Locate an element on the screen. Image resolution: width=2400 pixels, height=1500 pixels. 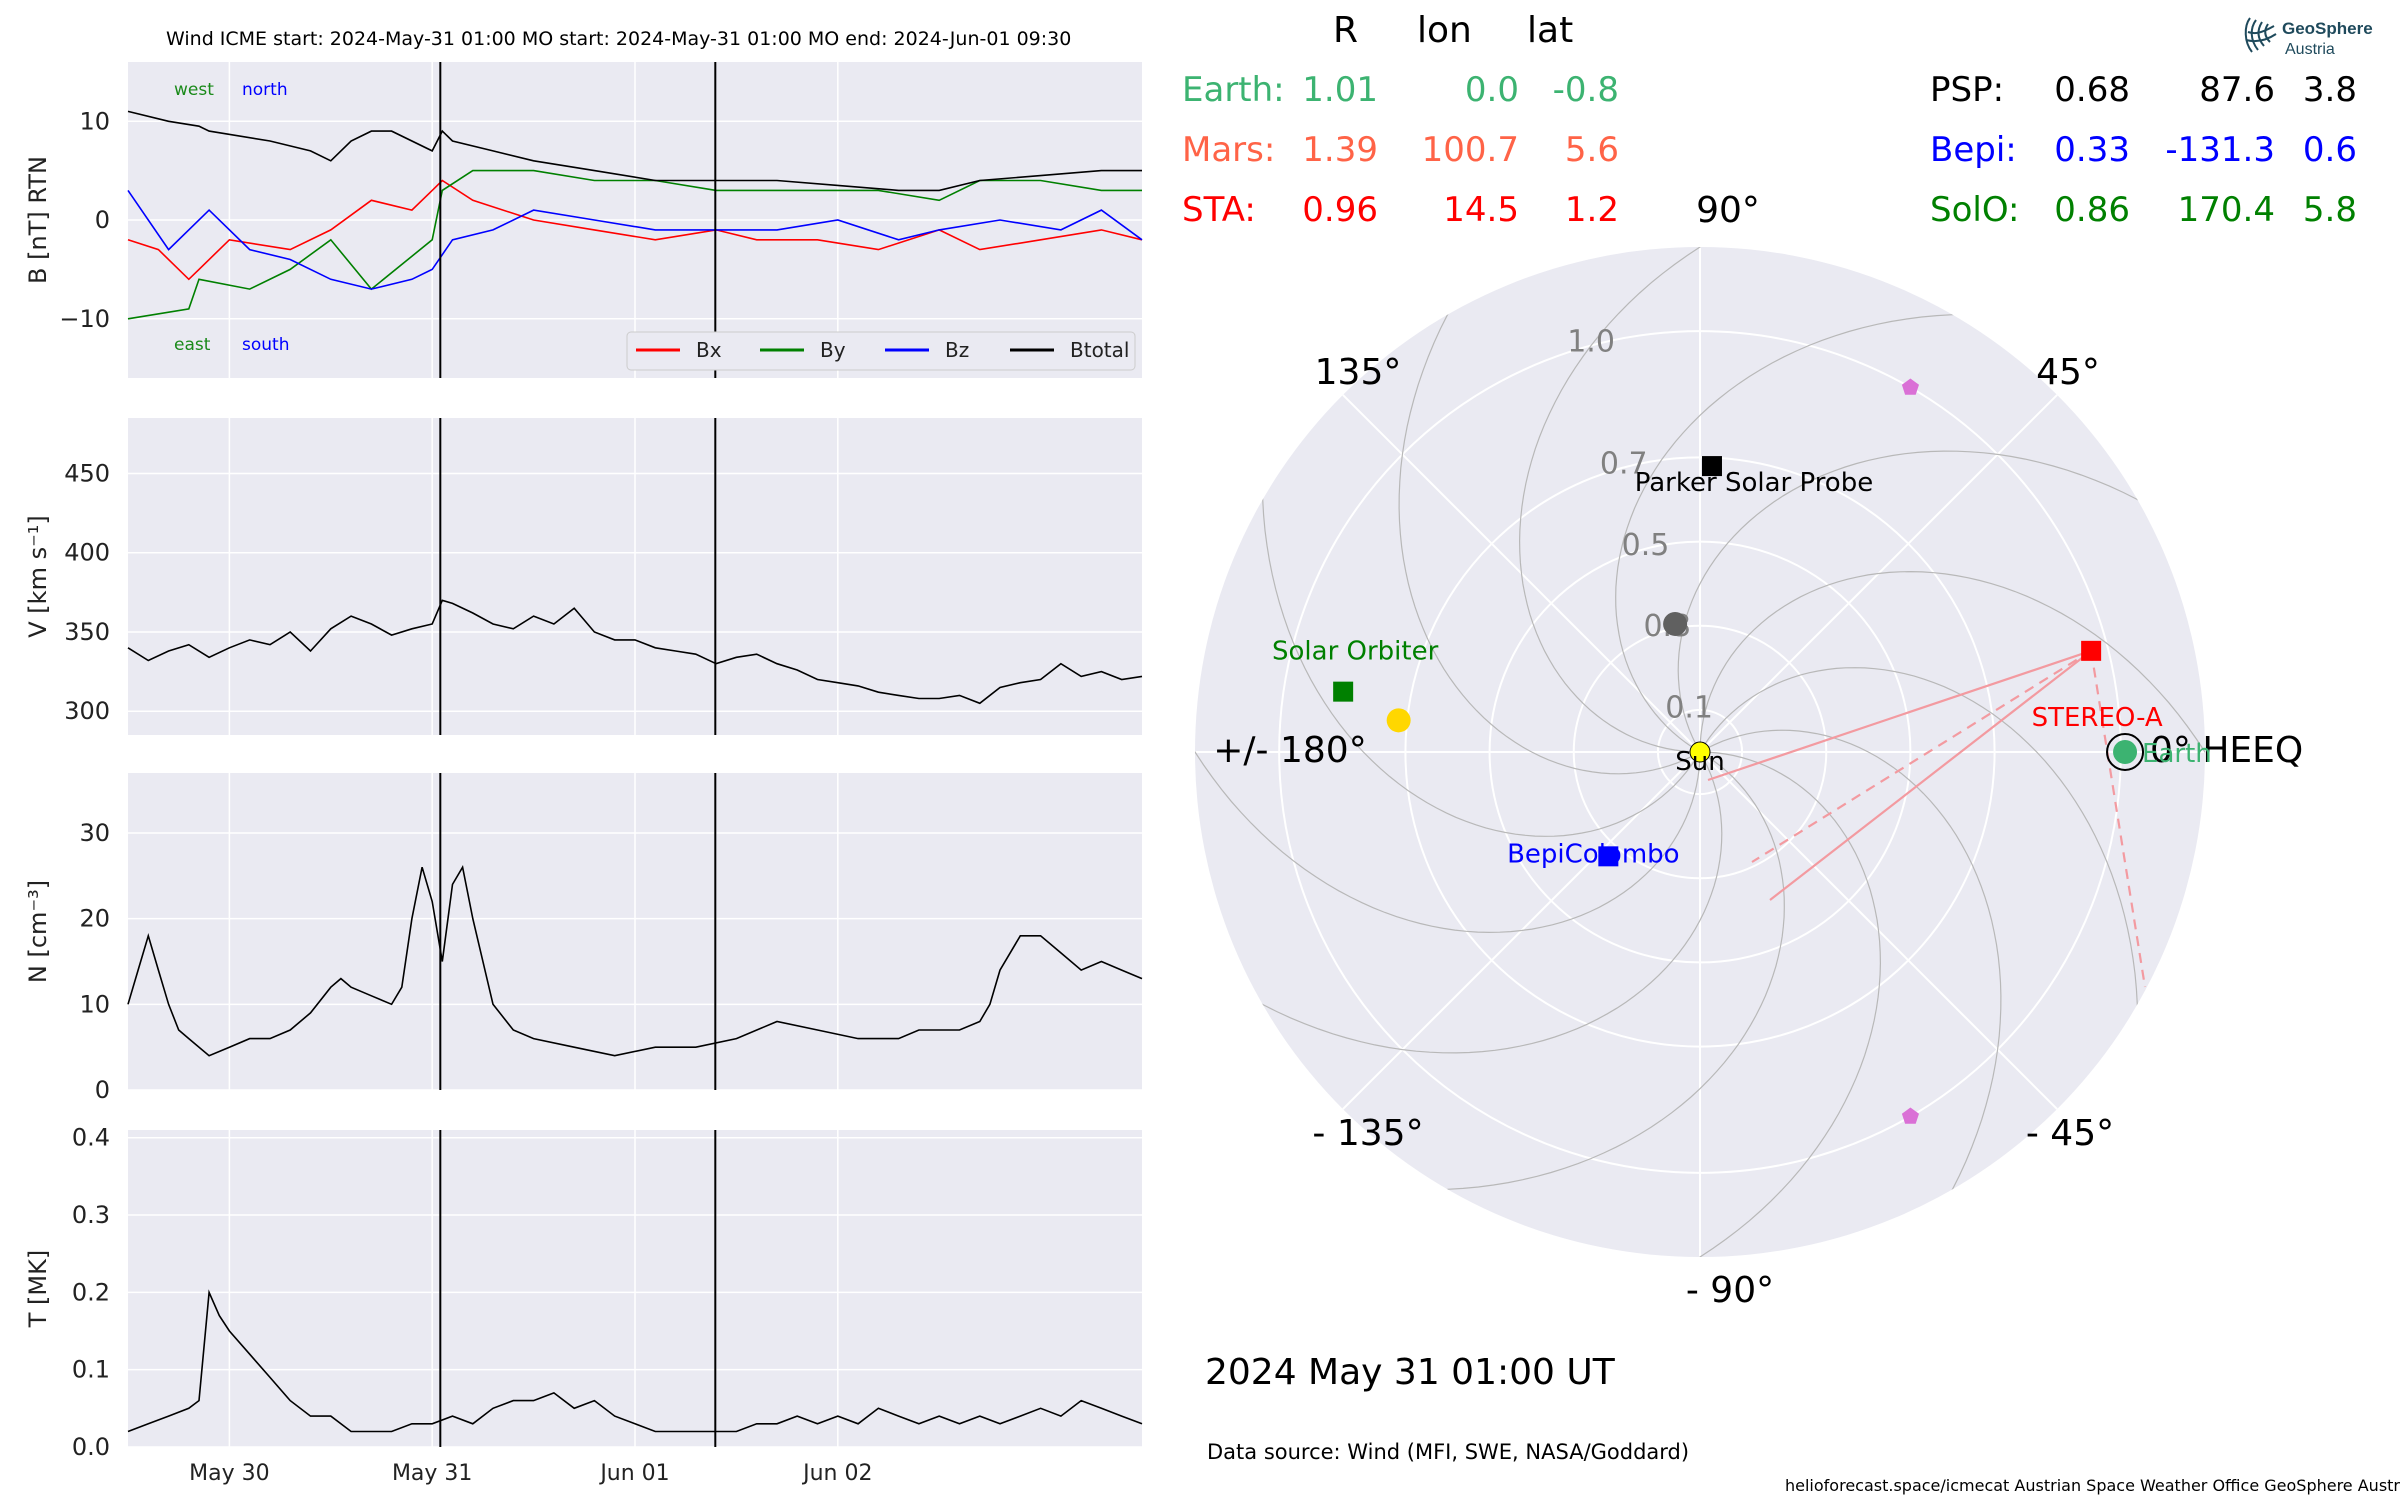
marker-Earth is located at coordinates (2125, 752).